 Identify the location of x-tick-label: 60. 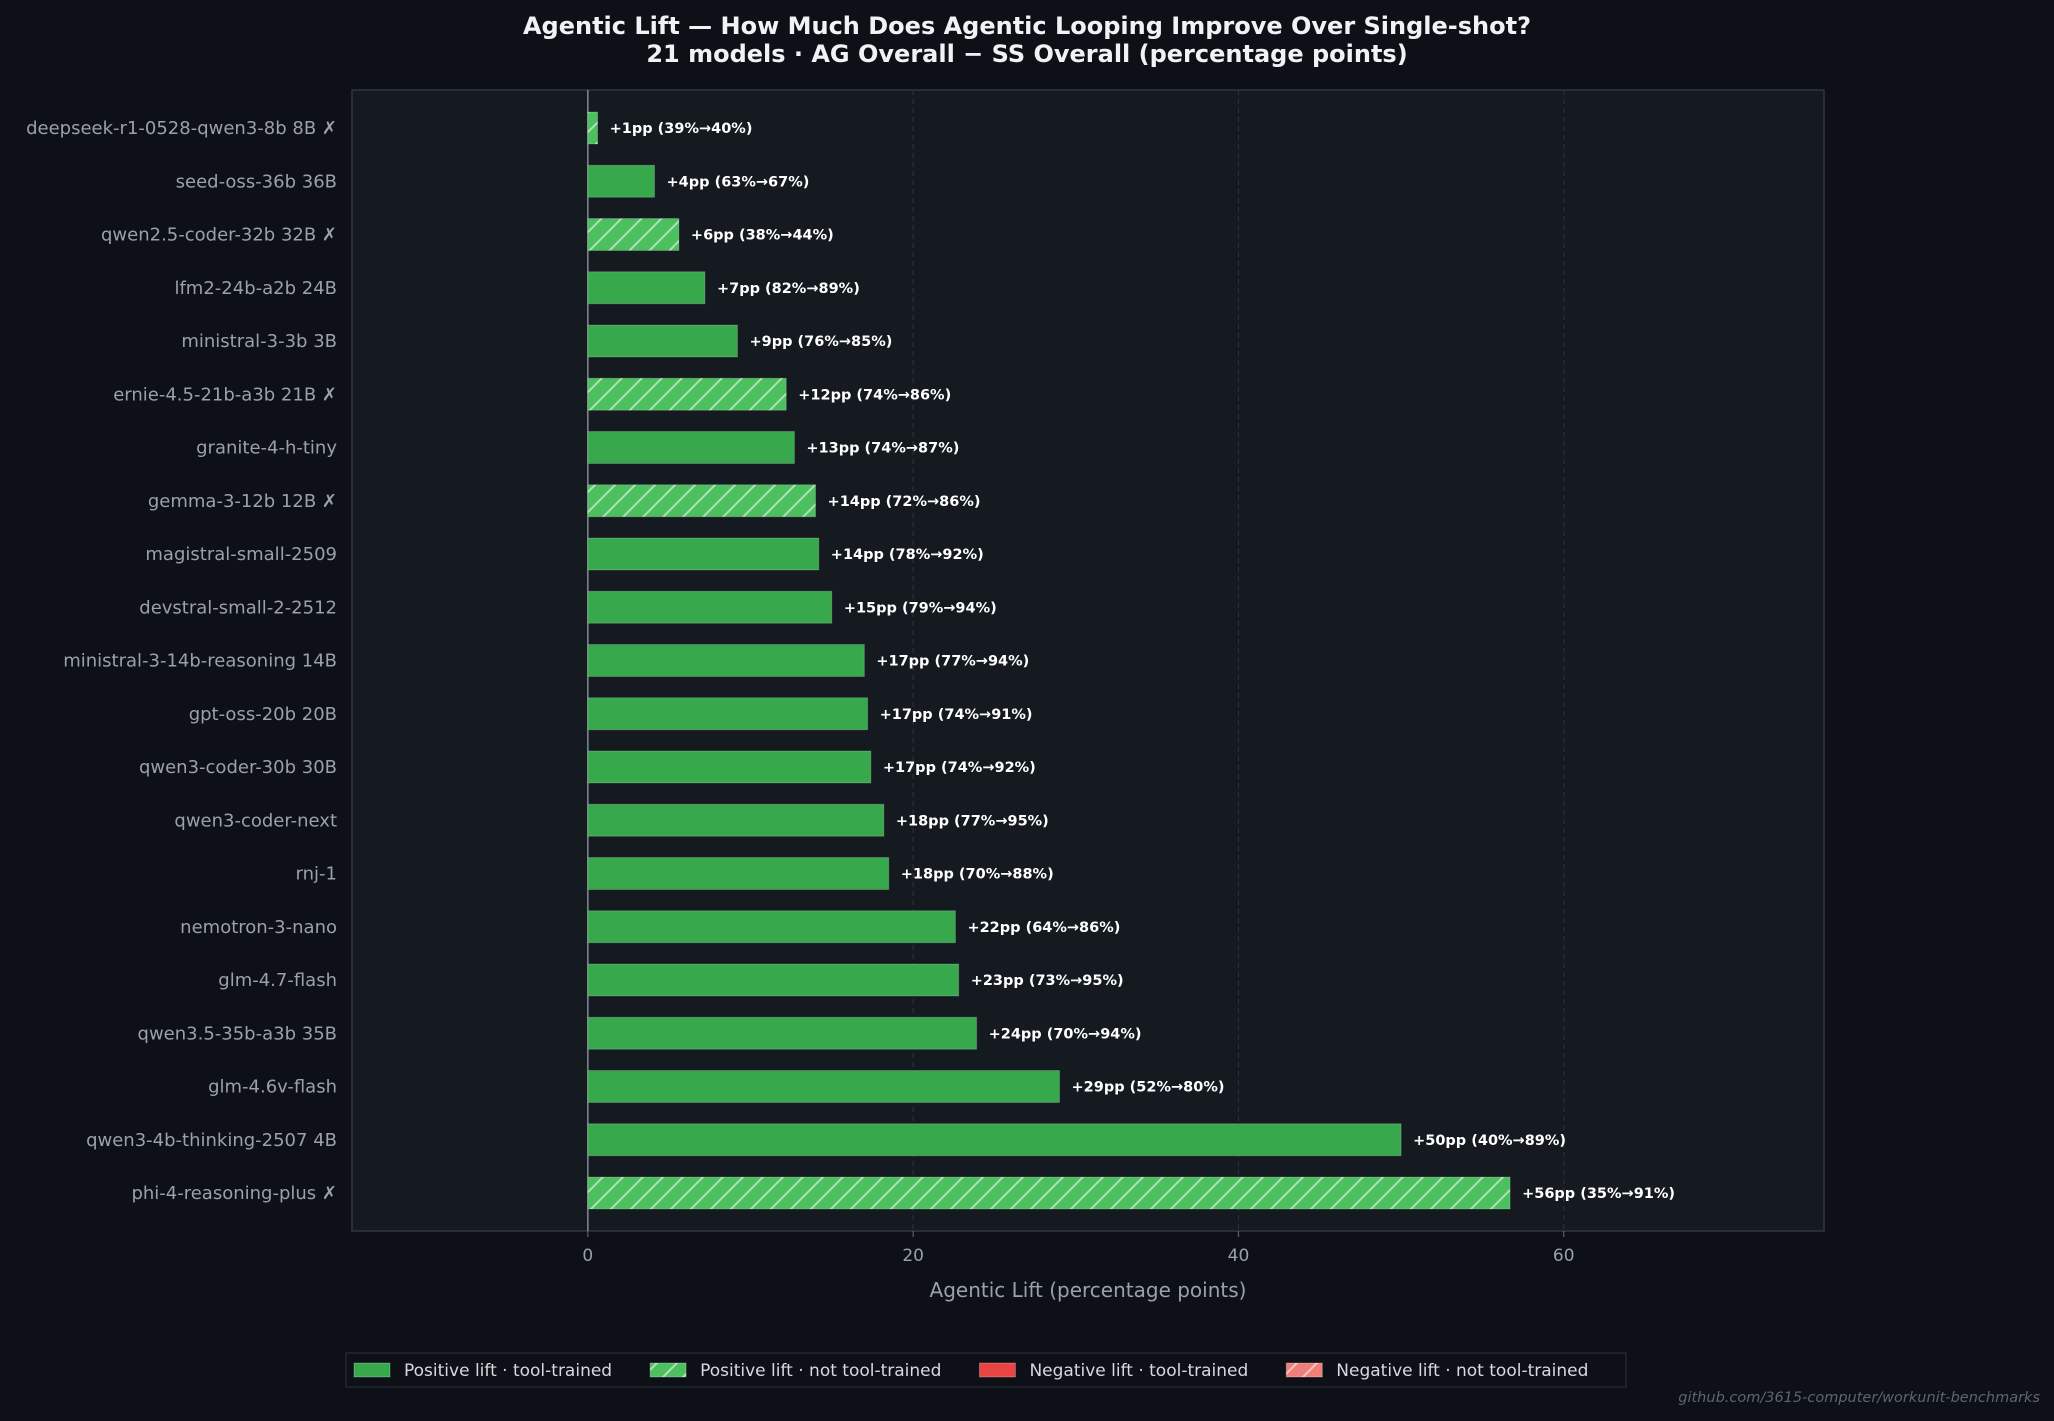
(1564, 1256).